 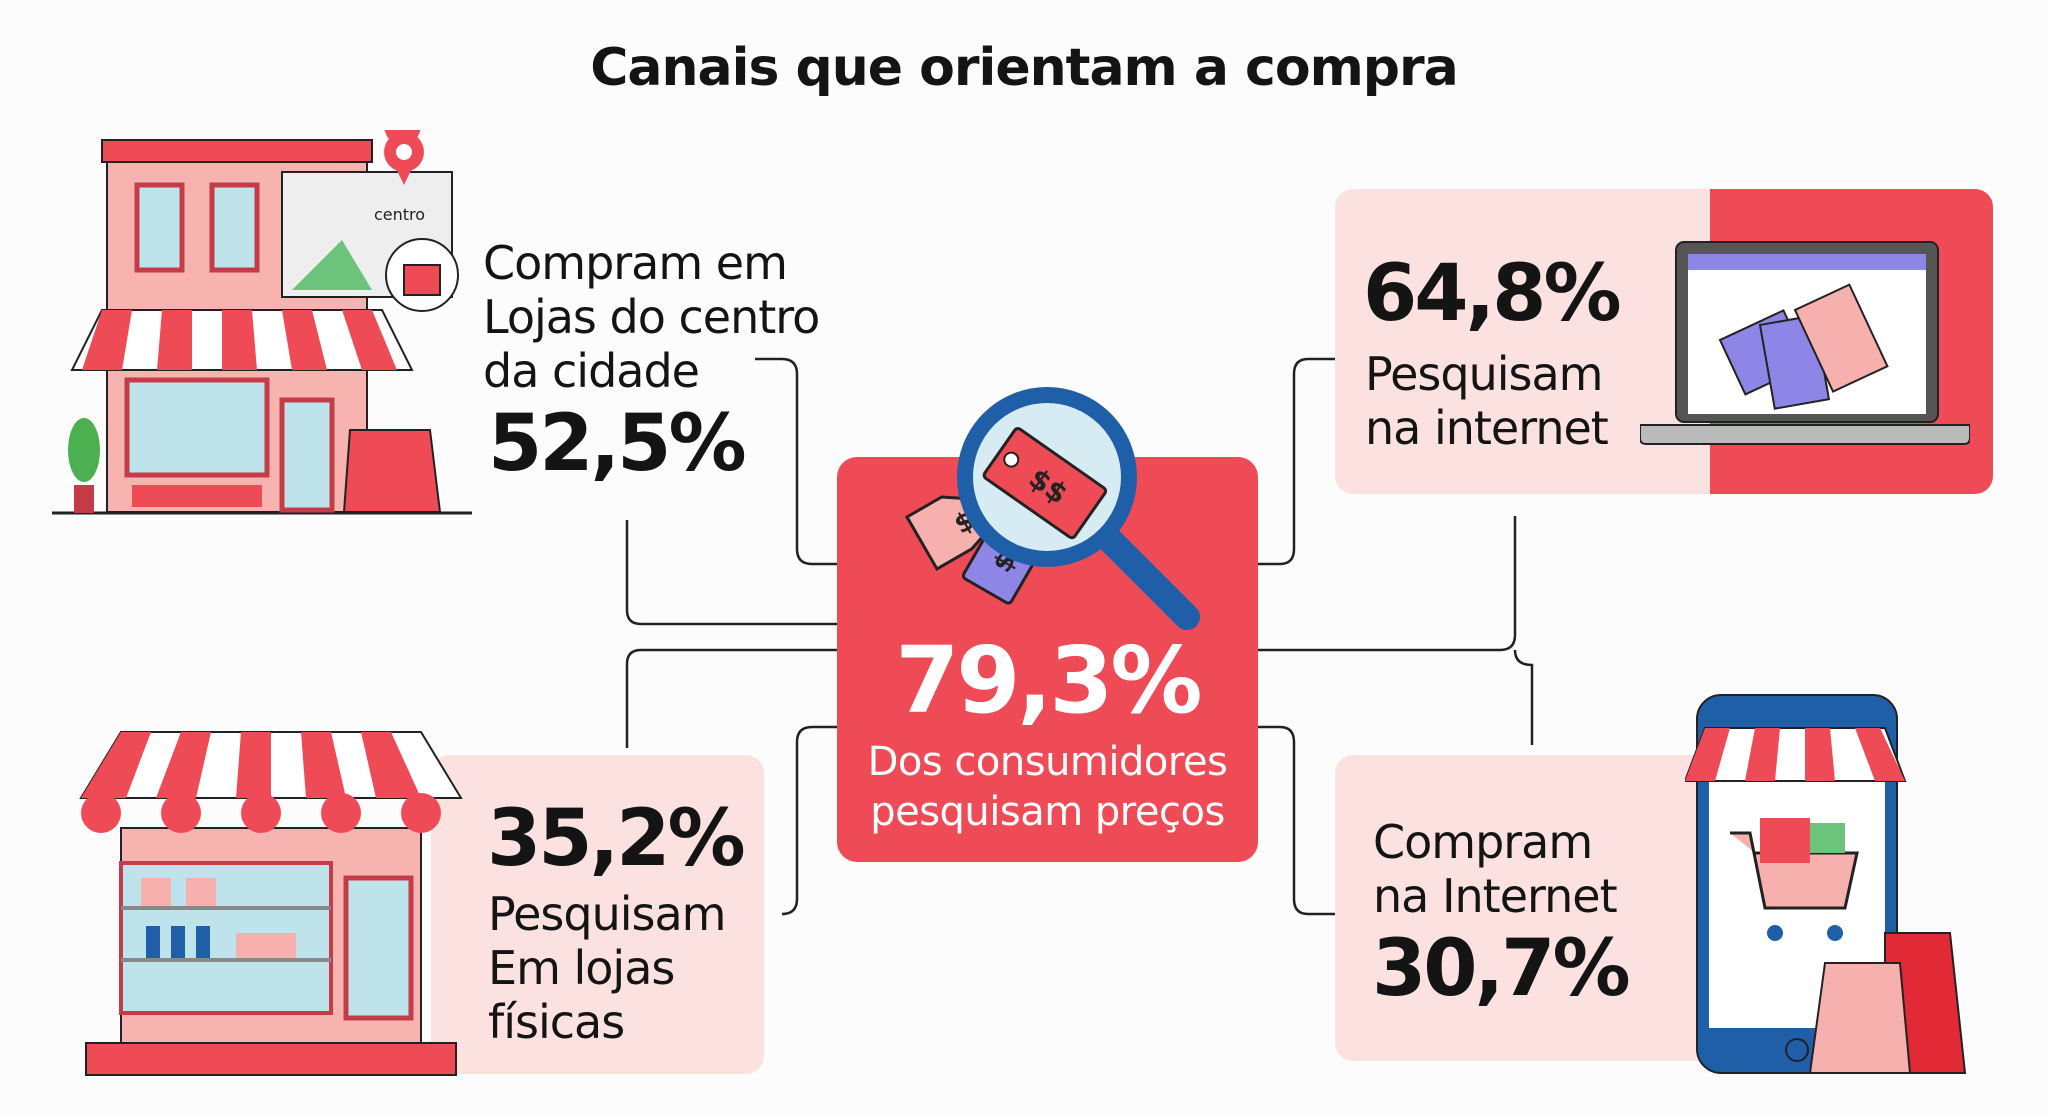 I want to click on top-right-line1: Pesquisam, so click(x=1484, y=374).